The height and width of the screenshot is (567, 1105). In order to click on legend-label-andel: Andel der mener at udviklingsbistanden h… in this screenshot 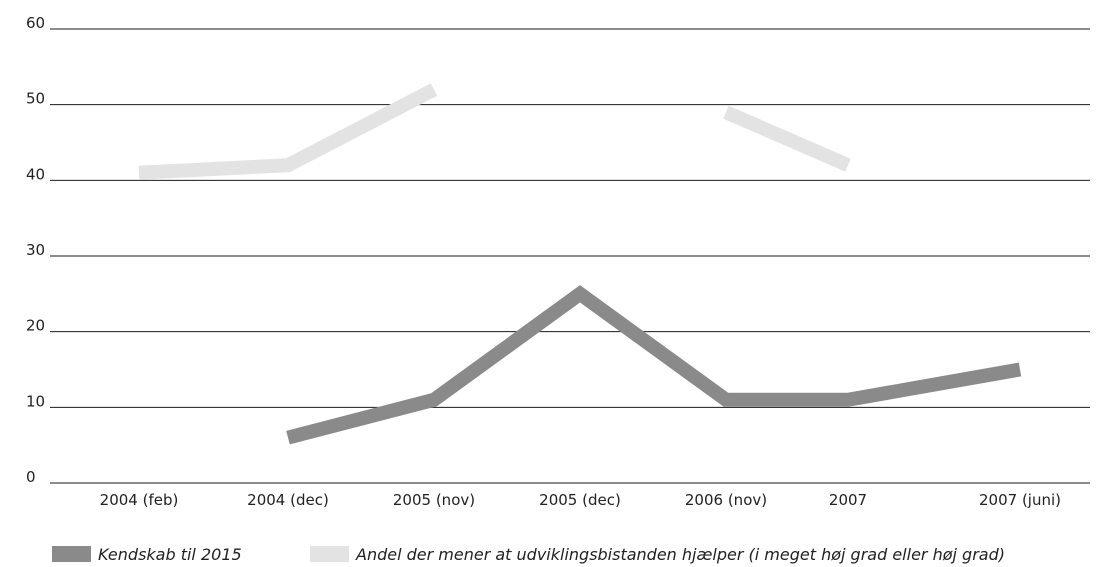, I will do `click(680, 554)`.